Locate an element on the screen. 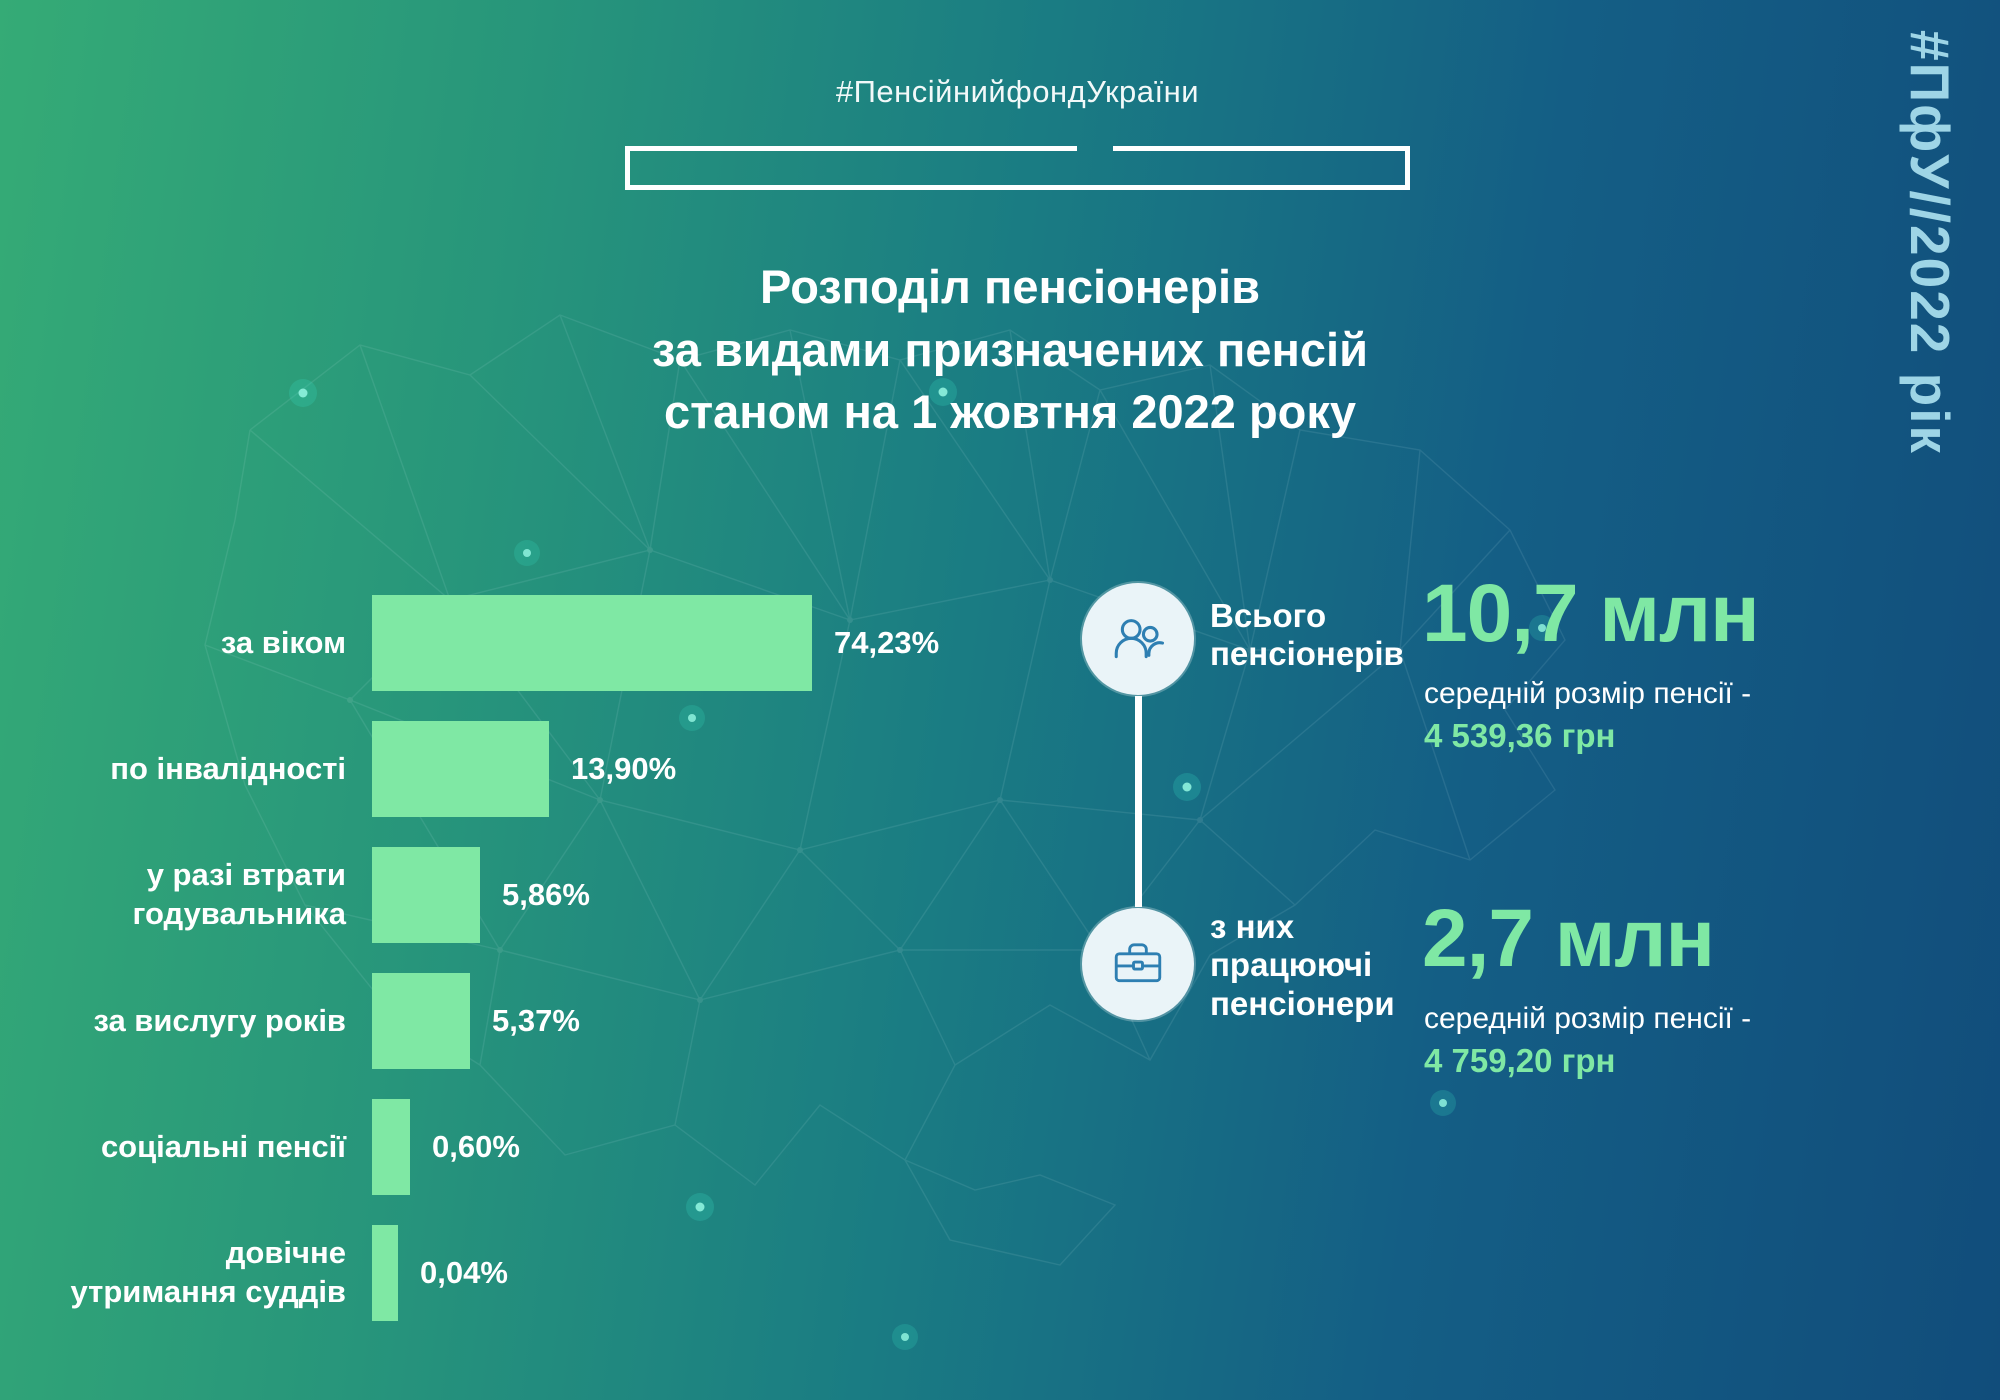  stat-label: з них працюючі пенсіонери is located at coordinates (1302, 965).